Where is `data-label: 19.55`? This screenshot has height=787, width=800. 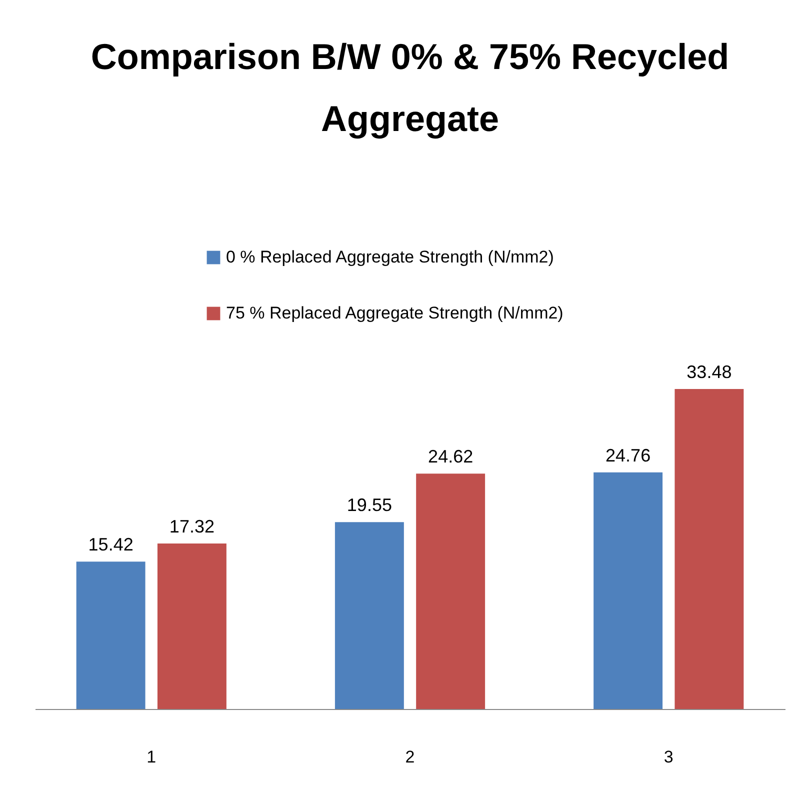 data-label: 19.55 is located at coordinates (369, 505).